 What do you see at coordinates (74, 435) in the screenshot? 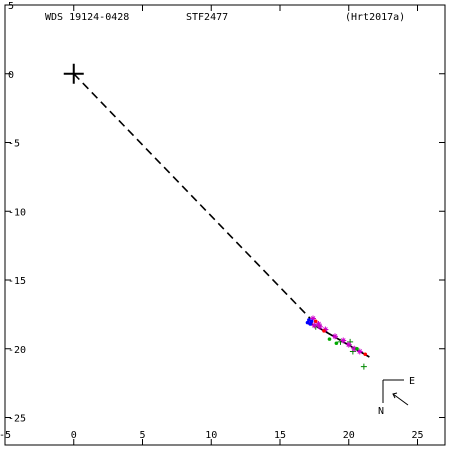
I see `x-tick-label: 0` at bounding box center [74, 435].